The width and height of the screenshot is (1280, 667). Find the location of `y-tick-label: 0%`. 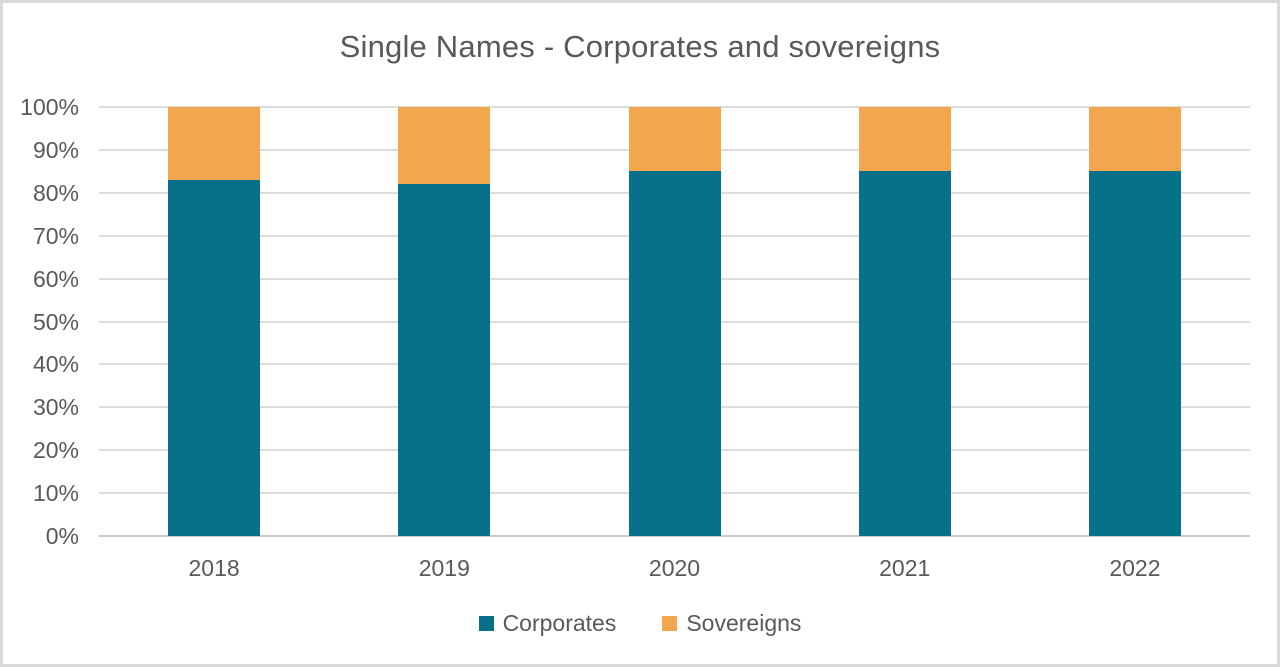

y-tick-label: 0% is located at coordinates (62, 536).